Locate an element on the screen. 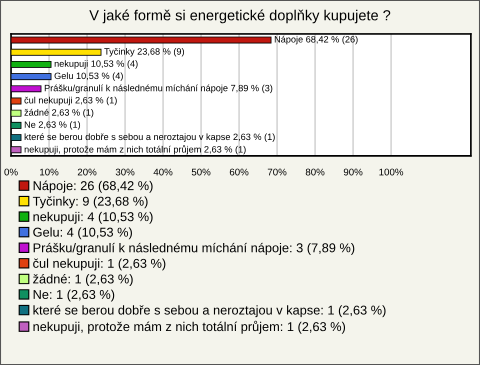 The image size is (480, 365). data-label: žádné 2,63 % (1) is located at coordinates (59, 113).